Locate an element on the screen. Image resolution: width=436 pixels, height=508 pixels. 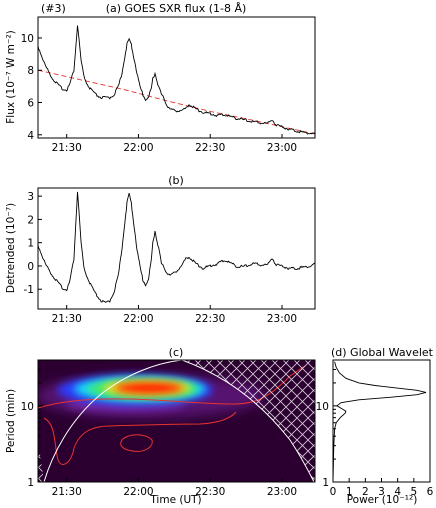
x-tick-label-1: 1 is located at coordinates (349, 492).